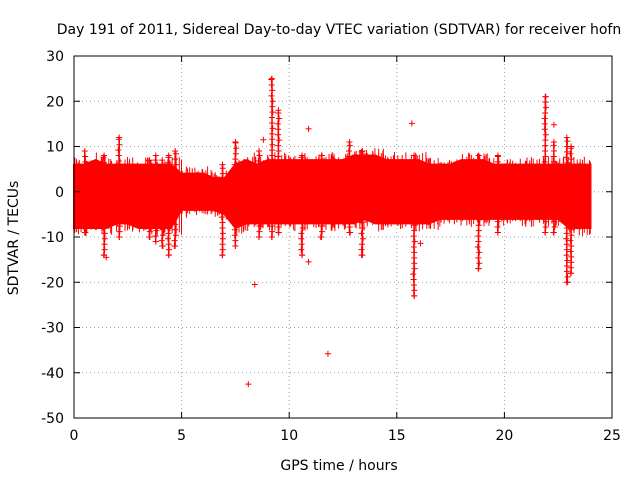 This screenshot has width=640, height=480. What do you see at coordinates (55, 148) in the screenshot?
I see `y-tick-label: 10` at bounding box center [55, 148].